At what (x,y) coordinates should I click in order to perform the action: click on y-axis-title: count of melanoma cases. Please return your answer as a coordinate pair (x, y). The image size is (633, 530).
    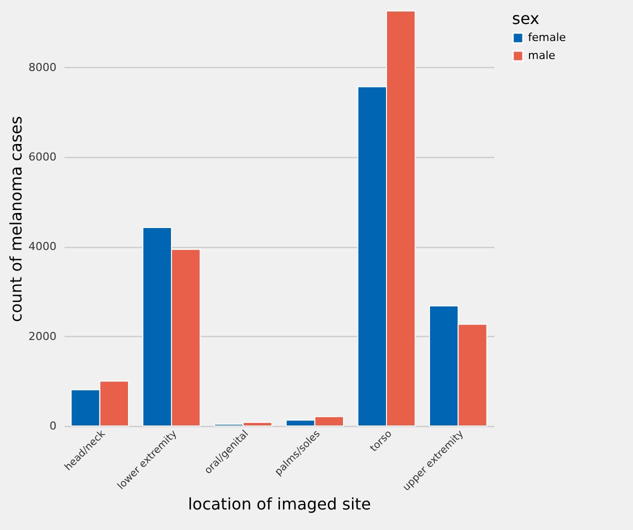
    Looking at the image, I should click on (16, 219).